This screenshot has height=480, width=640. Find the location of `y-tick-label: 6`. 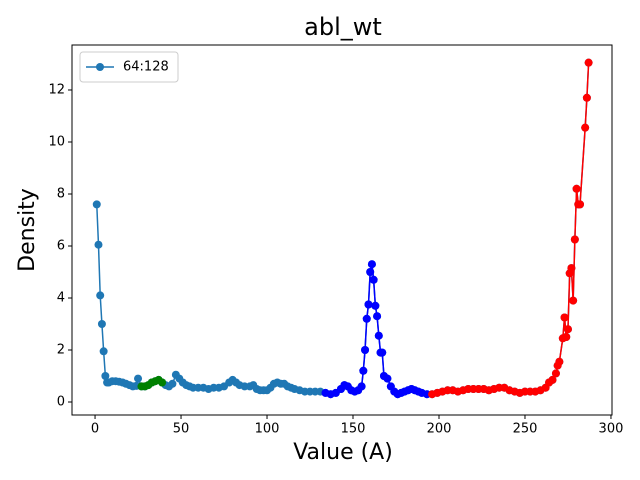

y-tick-label: 6 is located at coordinates (61, 245).